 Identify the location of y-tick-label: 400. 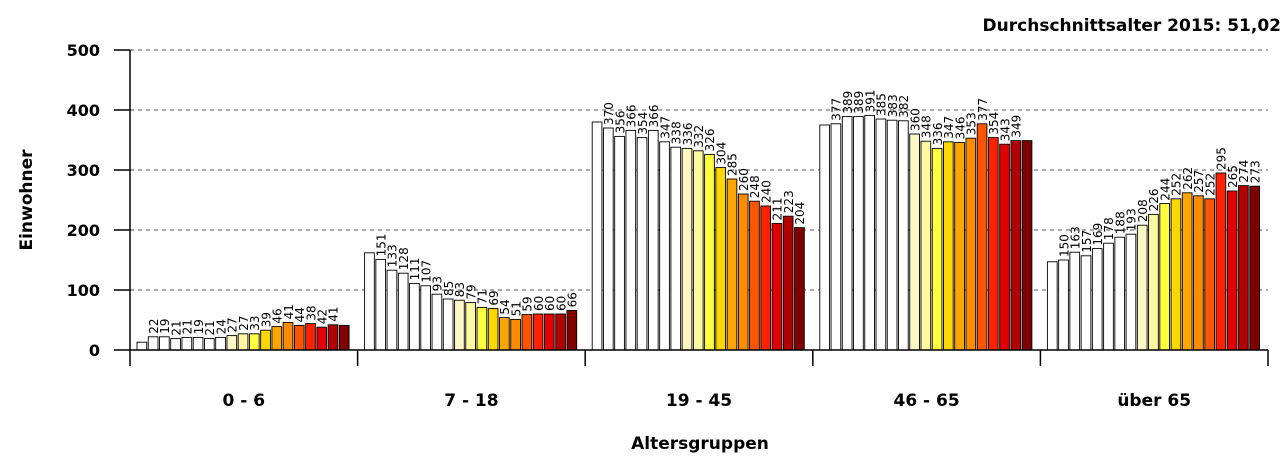
(83, 110).